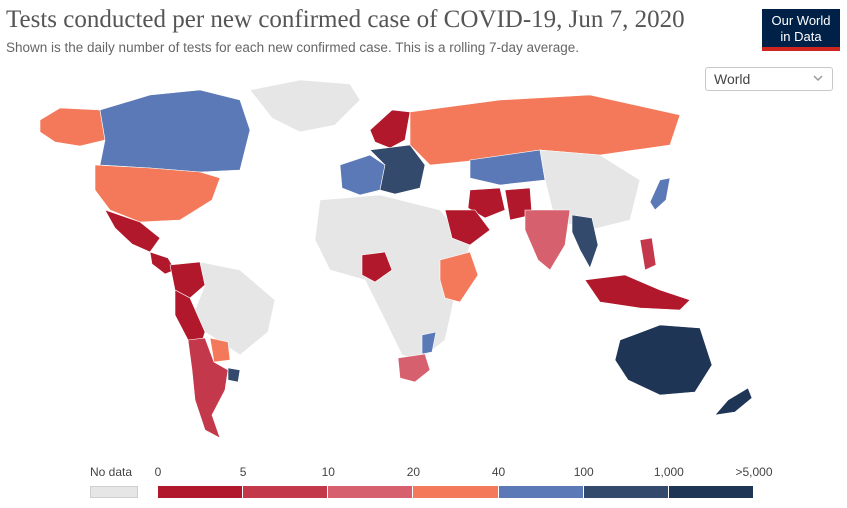  Describe the element at coordinates (413, 472) in the screenshot. I see `legend-tick-label: 20` at that location.